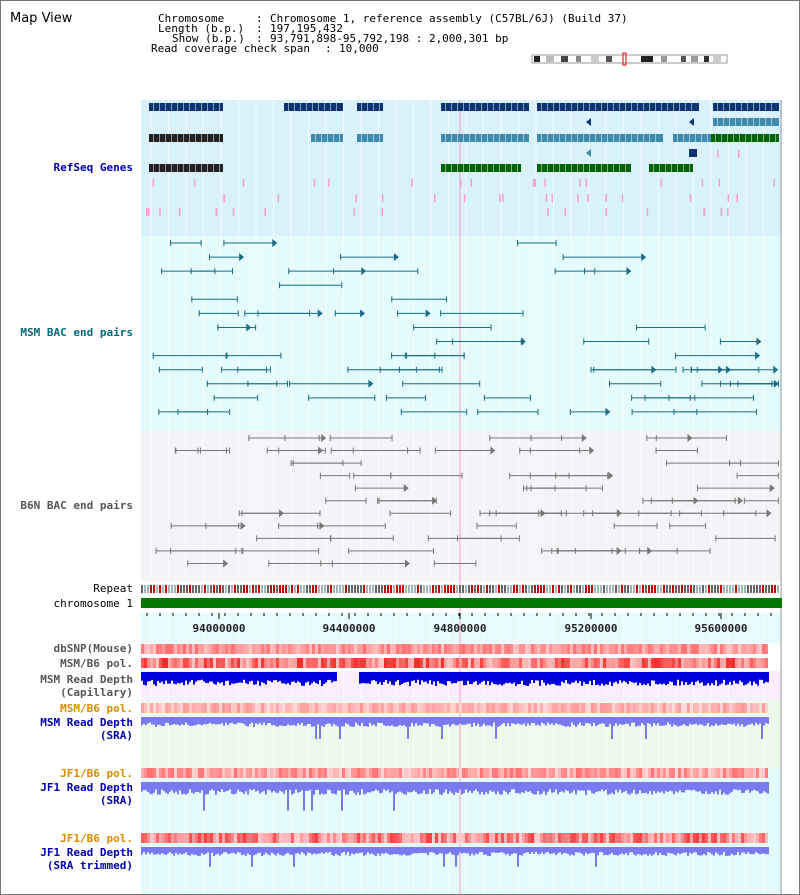 This screenshot has height=895, width=800. What do you see at coordinates (93, 648) in the screenshot?
I see `track-label-dbsnp: dbSNP(Mouse)` at bounding box center [93, 648].